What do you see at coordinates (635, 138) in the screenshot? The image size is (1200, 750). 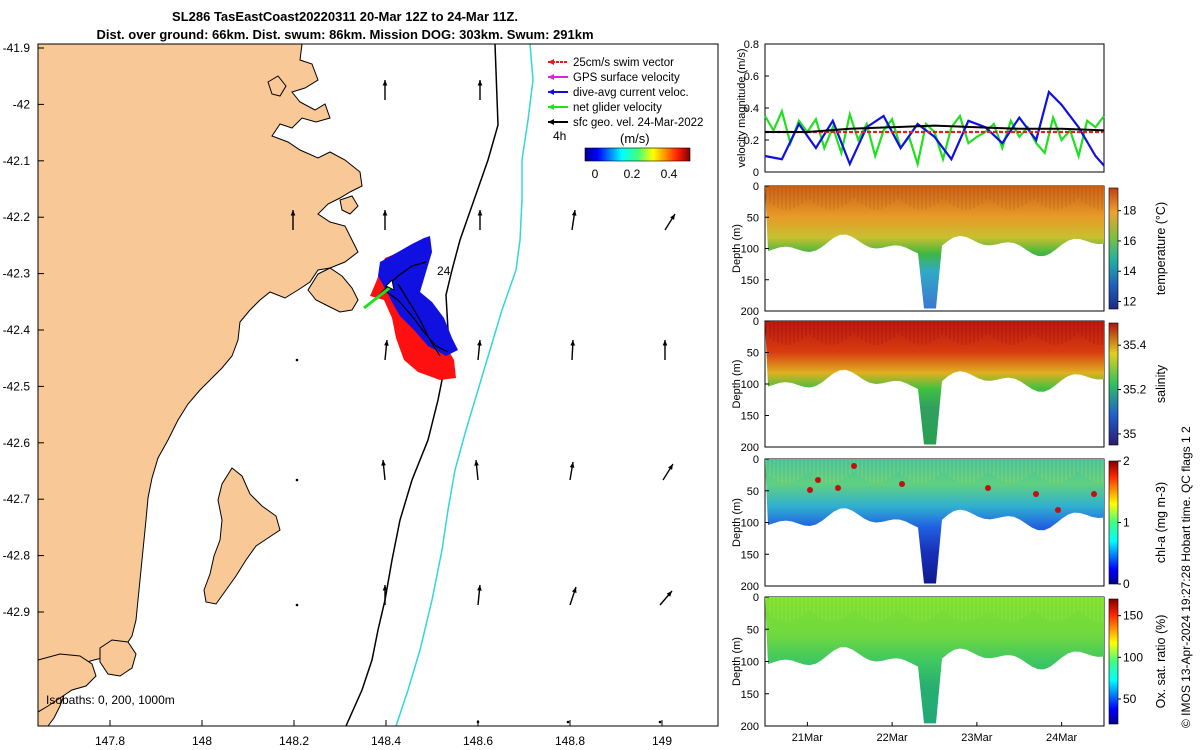 I see `colorbar-title: (m/s)` at bounding box center [635, 138].